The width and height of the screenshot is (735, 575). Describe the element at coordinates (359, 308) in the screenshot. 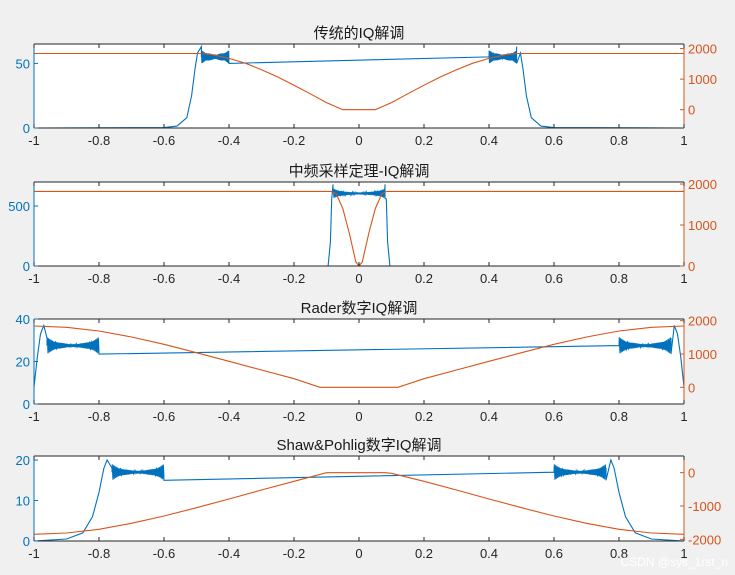

I see `subplot-title: Rader数字IQ解调` at that location.